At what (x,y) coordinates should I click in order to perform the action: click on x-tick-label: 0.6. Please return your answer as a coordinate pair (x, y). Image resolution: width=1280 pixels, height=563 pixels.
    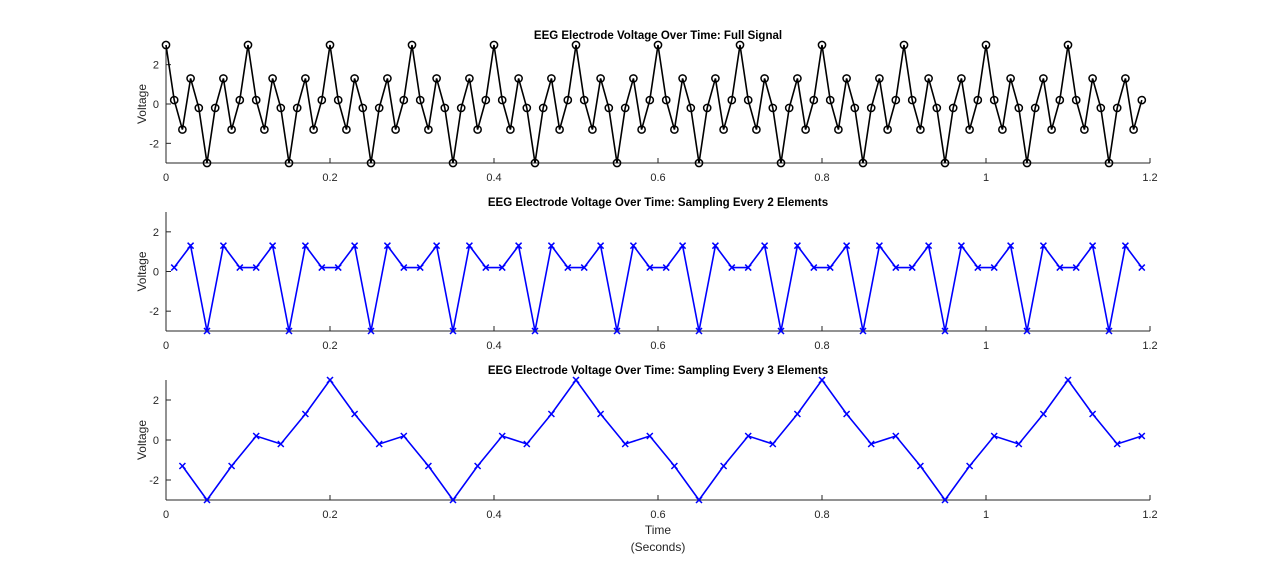
    Looking at the image, I should click on (657, 515).